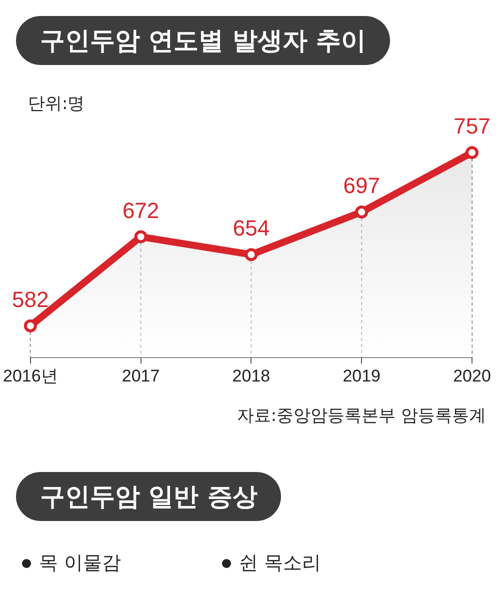  Describe the element at coordinates (472, 376) in the screenshot. I see `x-tick-label: 2020` at that location.